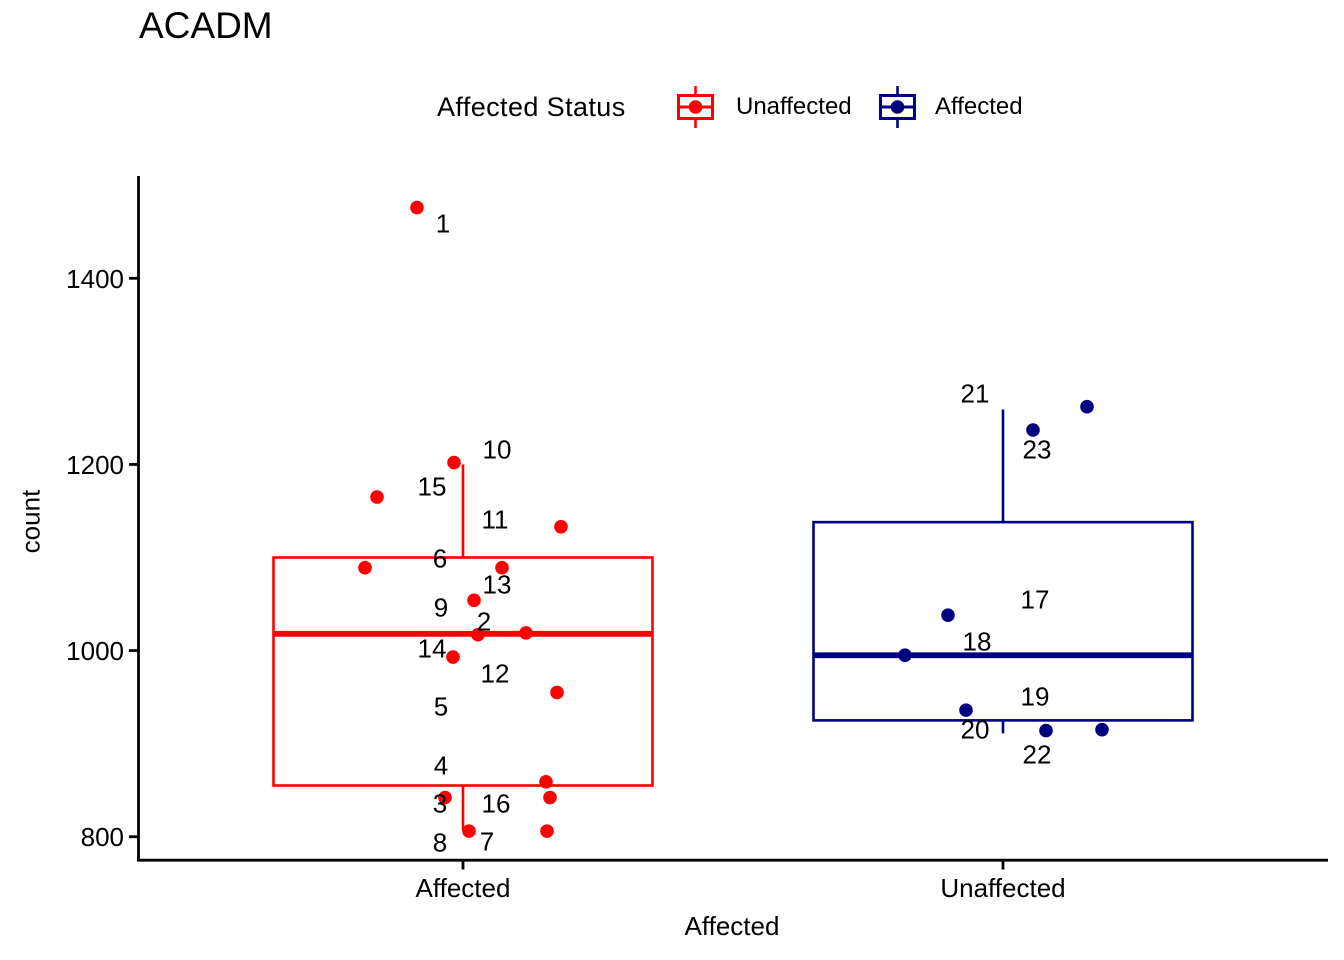  I want to click on legend: Affected Status Unaffected Affected, so click(672, 107).